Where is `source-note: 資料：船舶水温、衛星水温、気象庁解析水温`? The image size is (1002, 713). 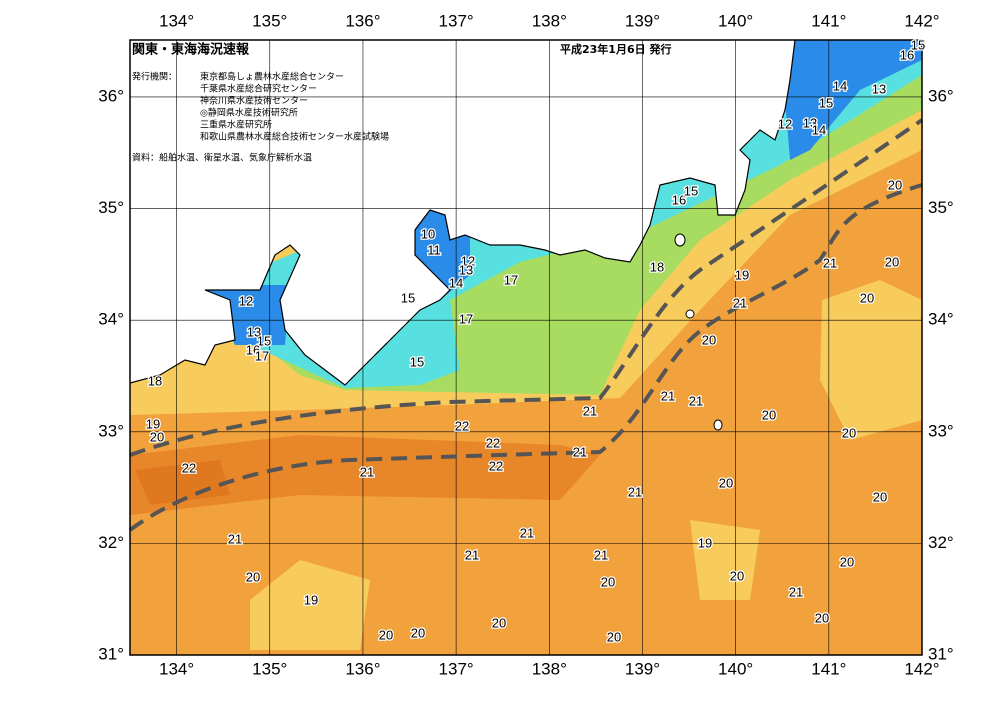
source-note: 資料：船舶水温、衛星水温、気象庁解析水温 is located at coordinates (222, 158).